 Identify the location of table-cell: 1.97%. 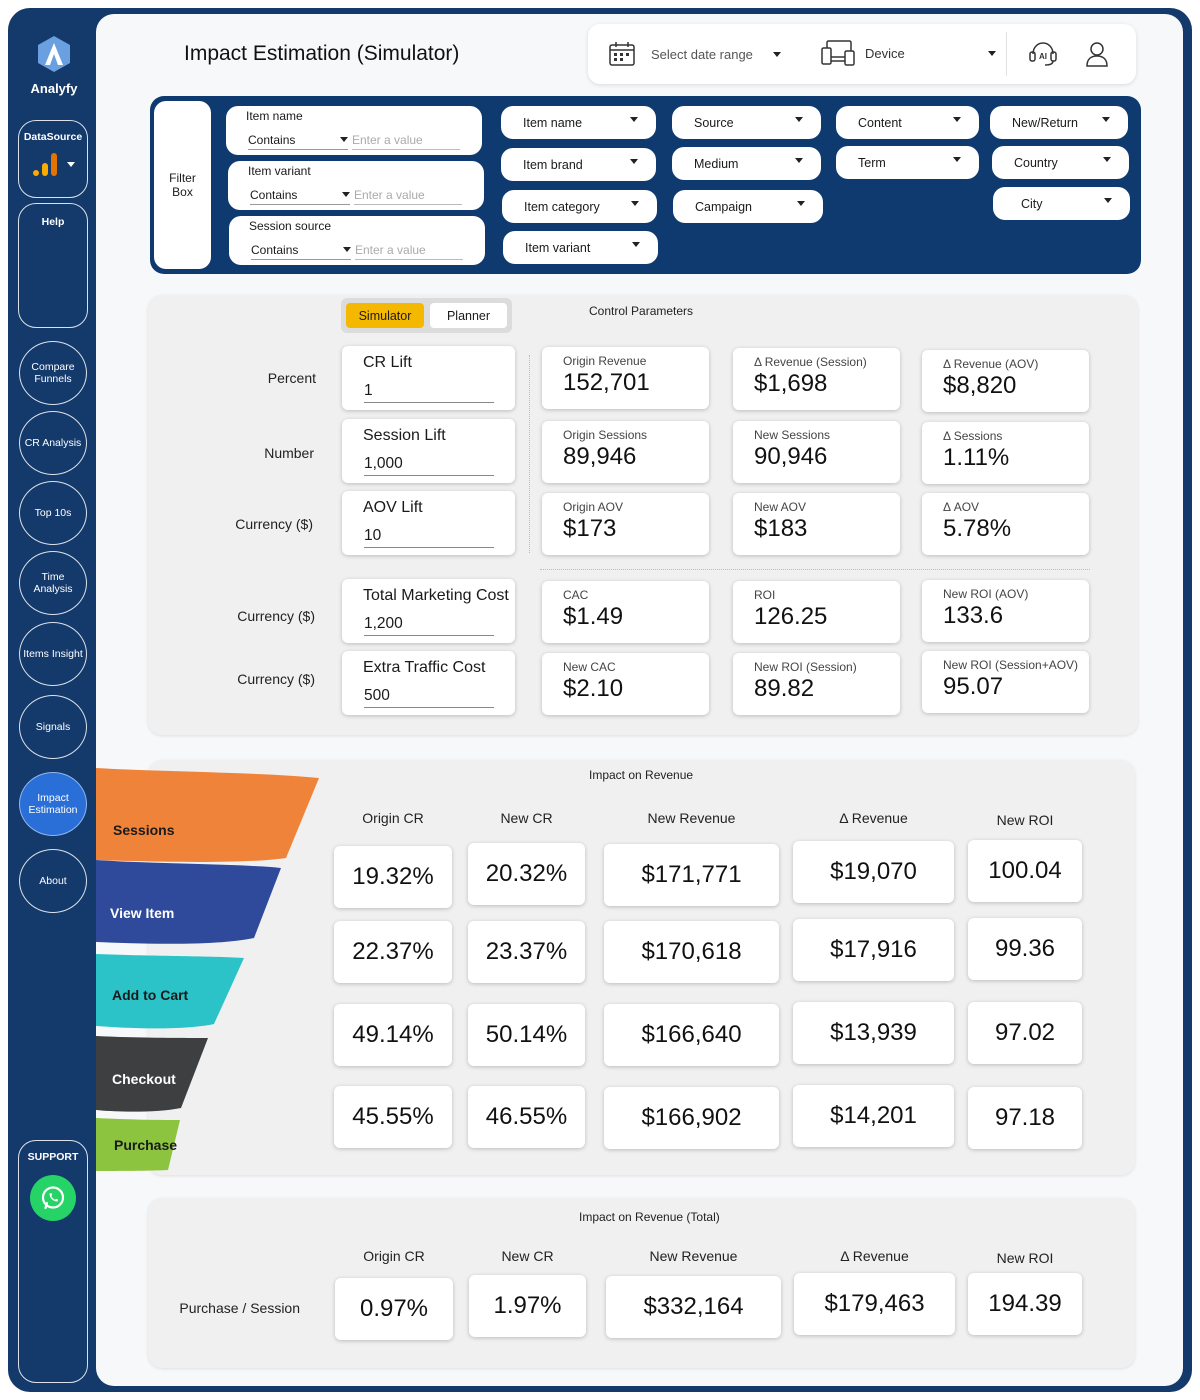
(527, 1306).